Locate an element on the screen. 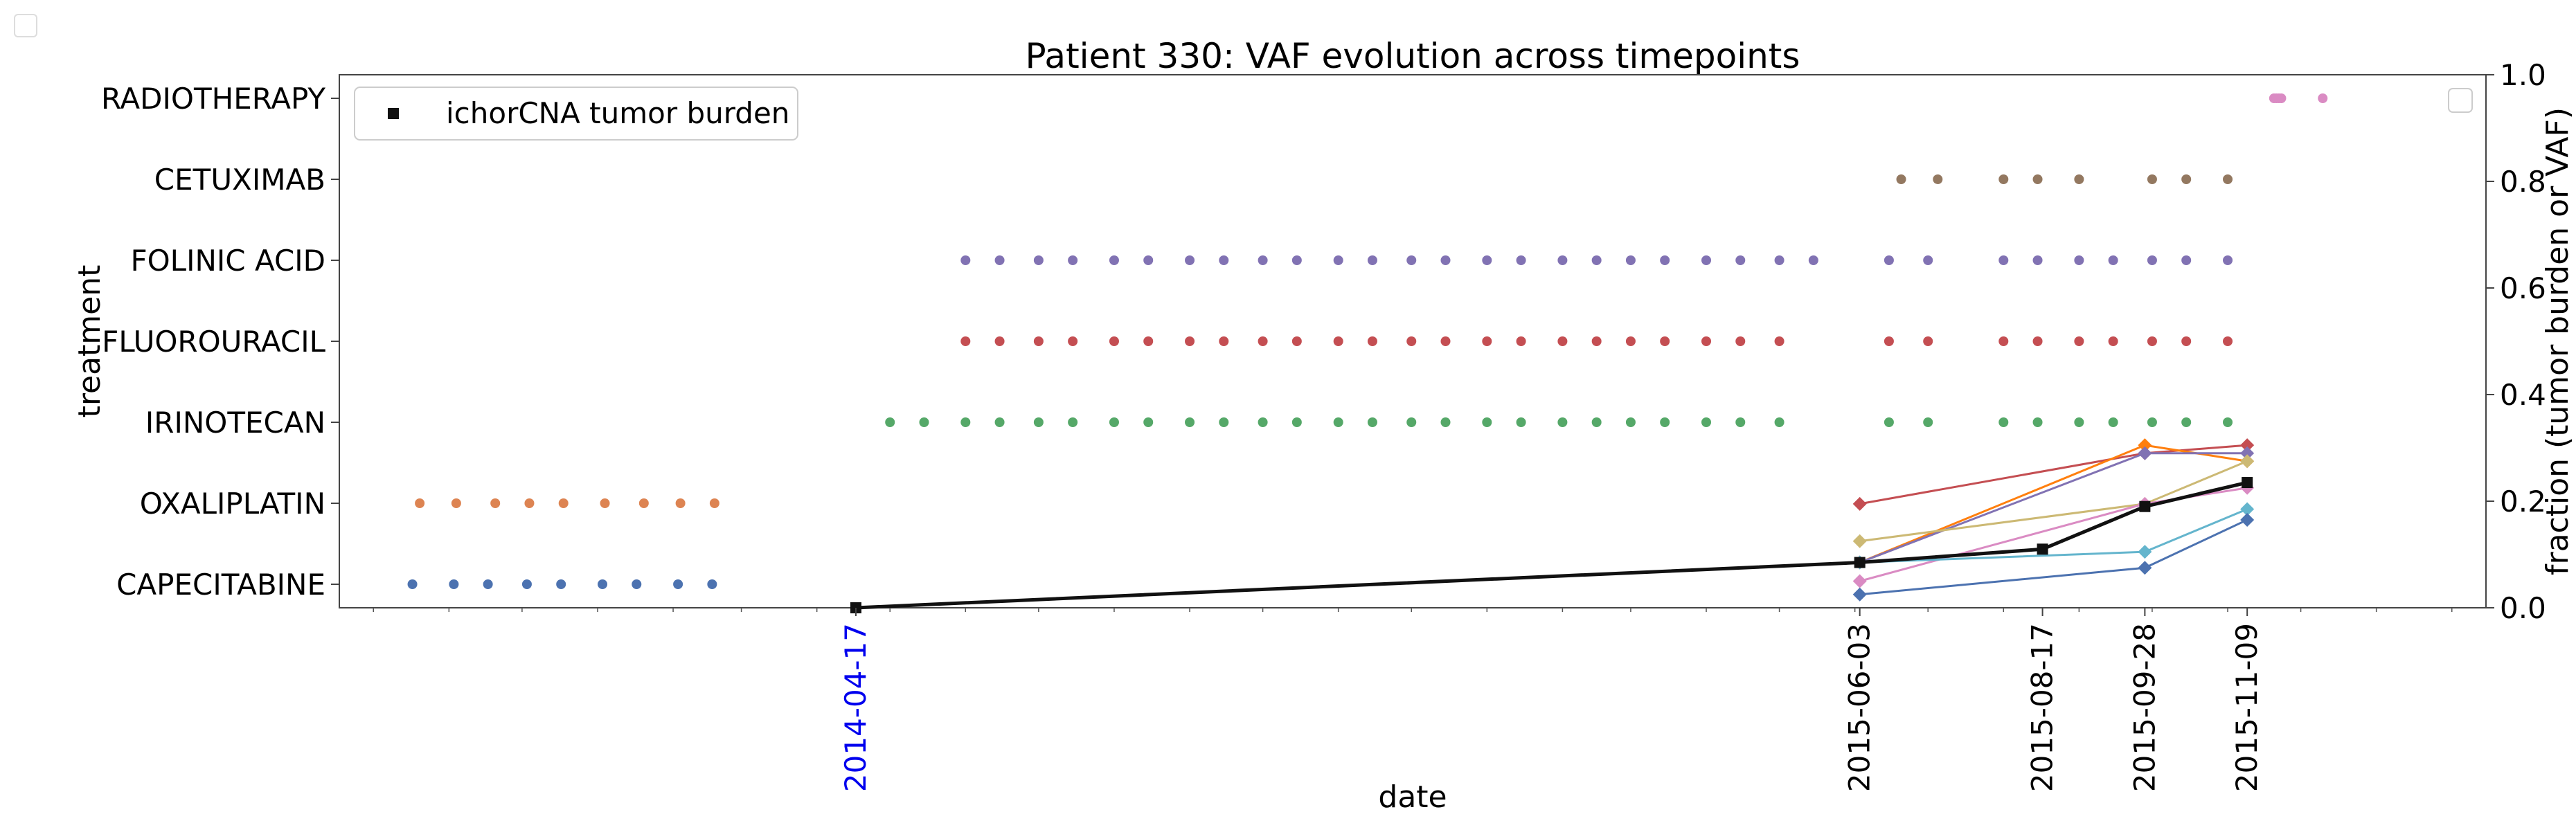 The image size is (2576, 821). legend-entry-tumor-burden: ichorCNA tumor burden is located at coordinates (617, 113).